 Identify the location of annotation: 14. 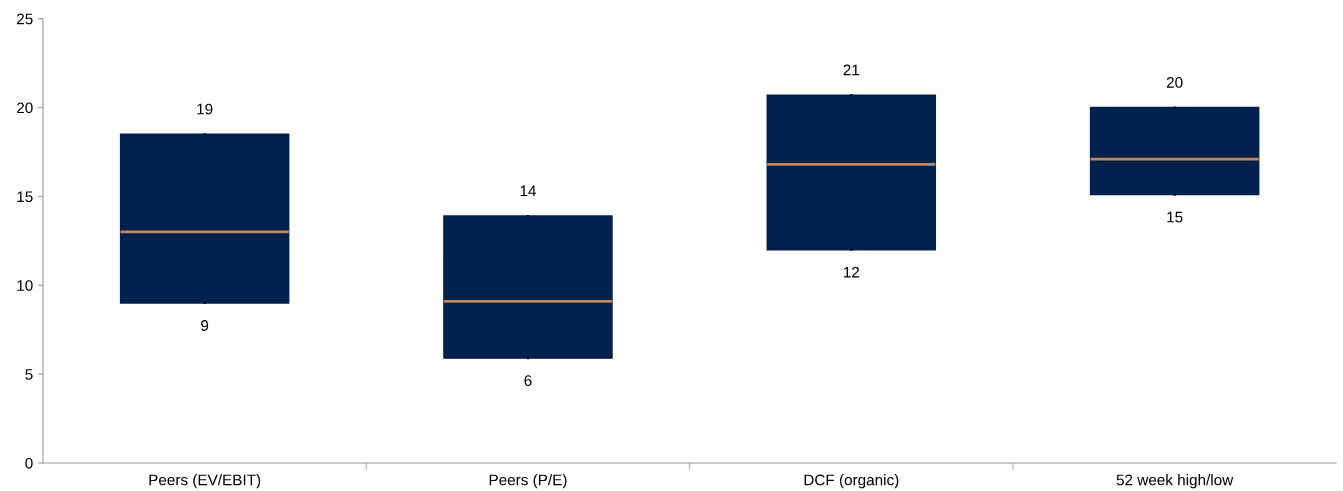
(528, 191).